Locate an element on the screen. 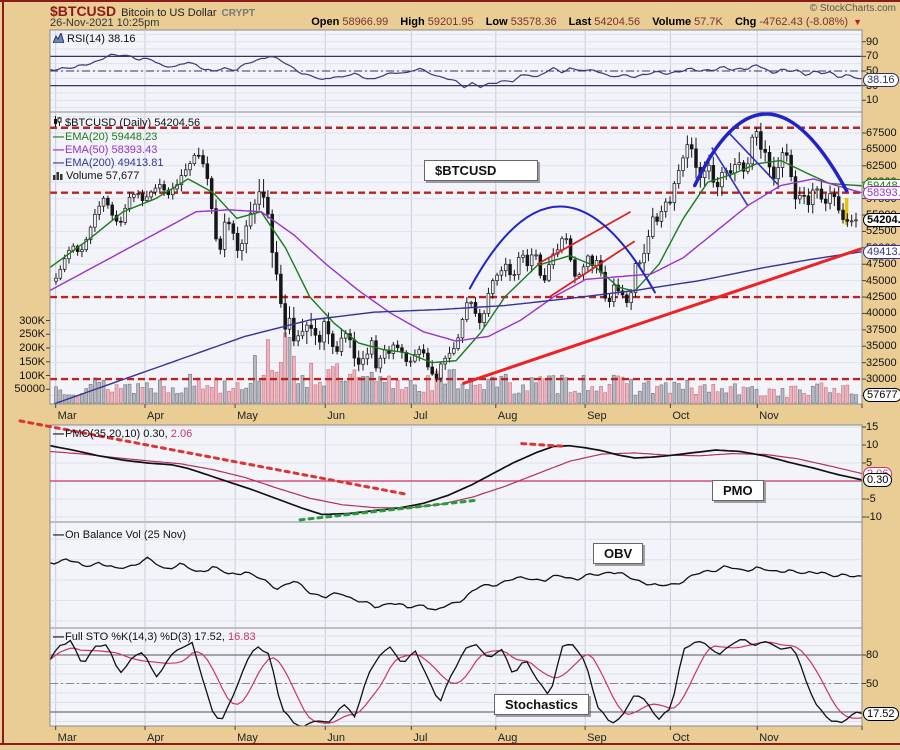  sto-legend-text: Full STO %K(14,3) %D(3) 17.52, is located at coordinates (145, 637).